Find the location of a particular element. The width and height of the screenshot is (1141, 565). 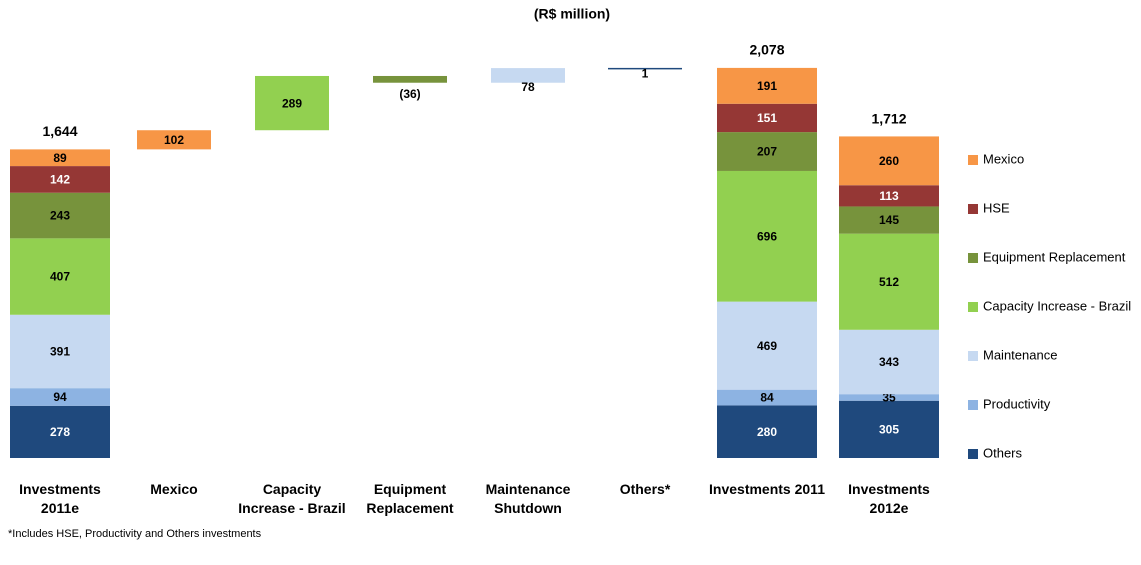

legend-label: Others is located at coordinates (1003, 452).